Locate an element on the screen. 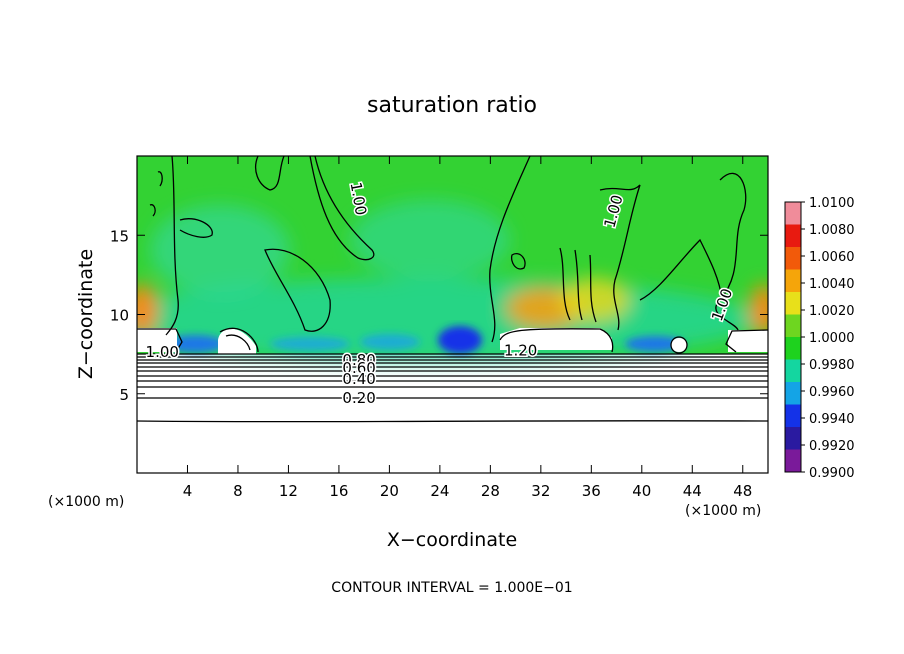 This screenshot has width=904, height=654. colorbar-label: 1.0020 is located at coordinates (832, 311).